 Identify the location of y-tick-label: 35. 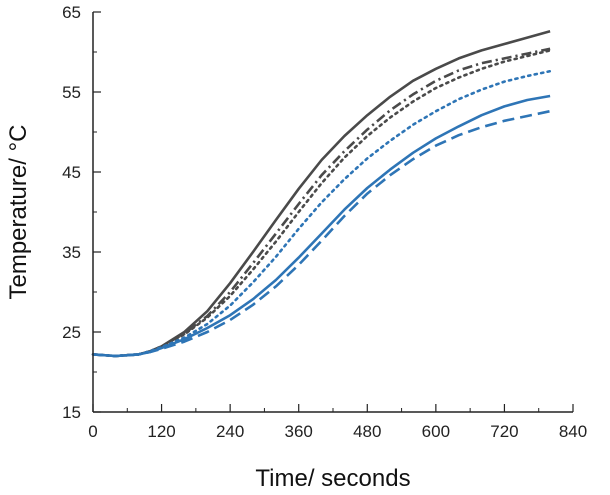
(71, 252).